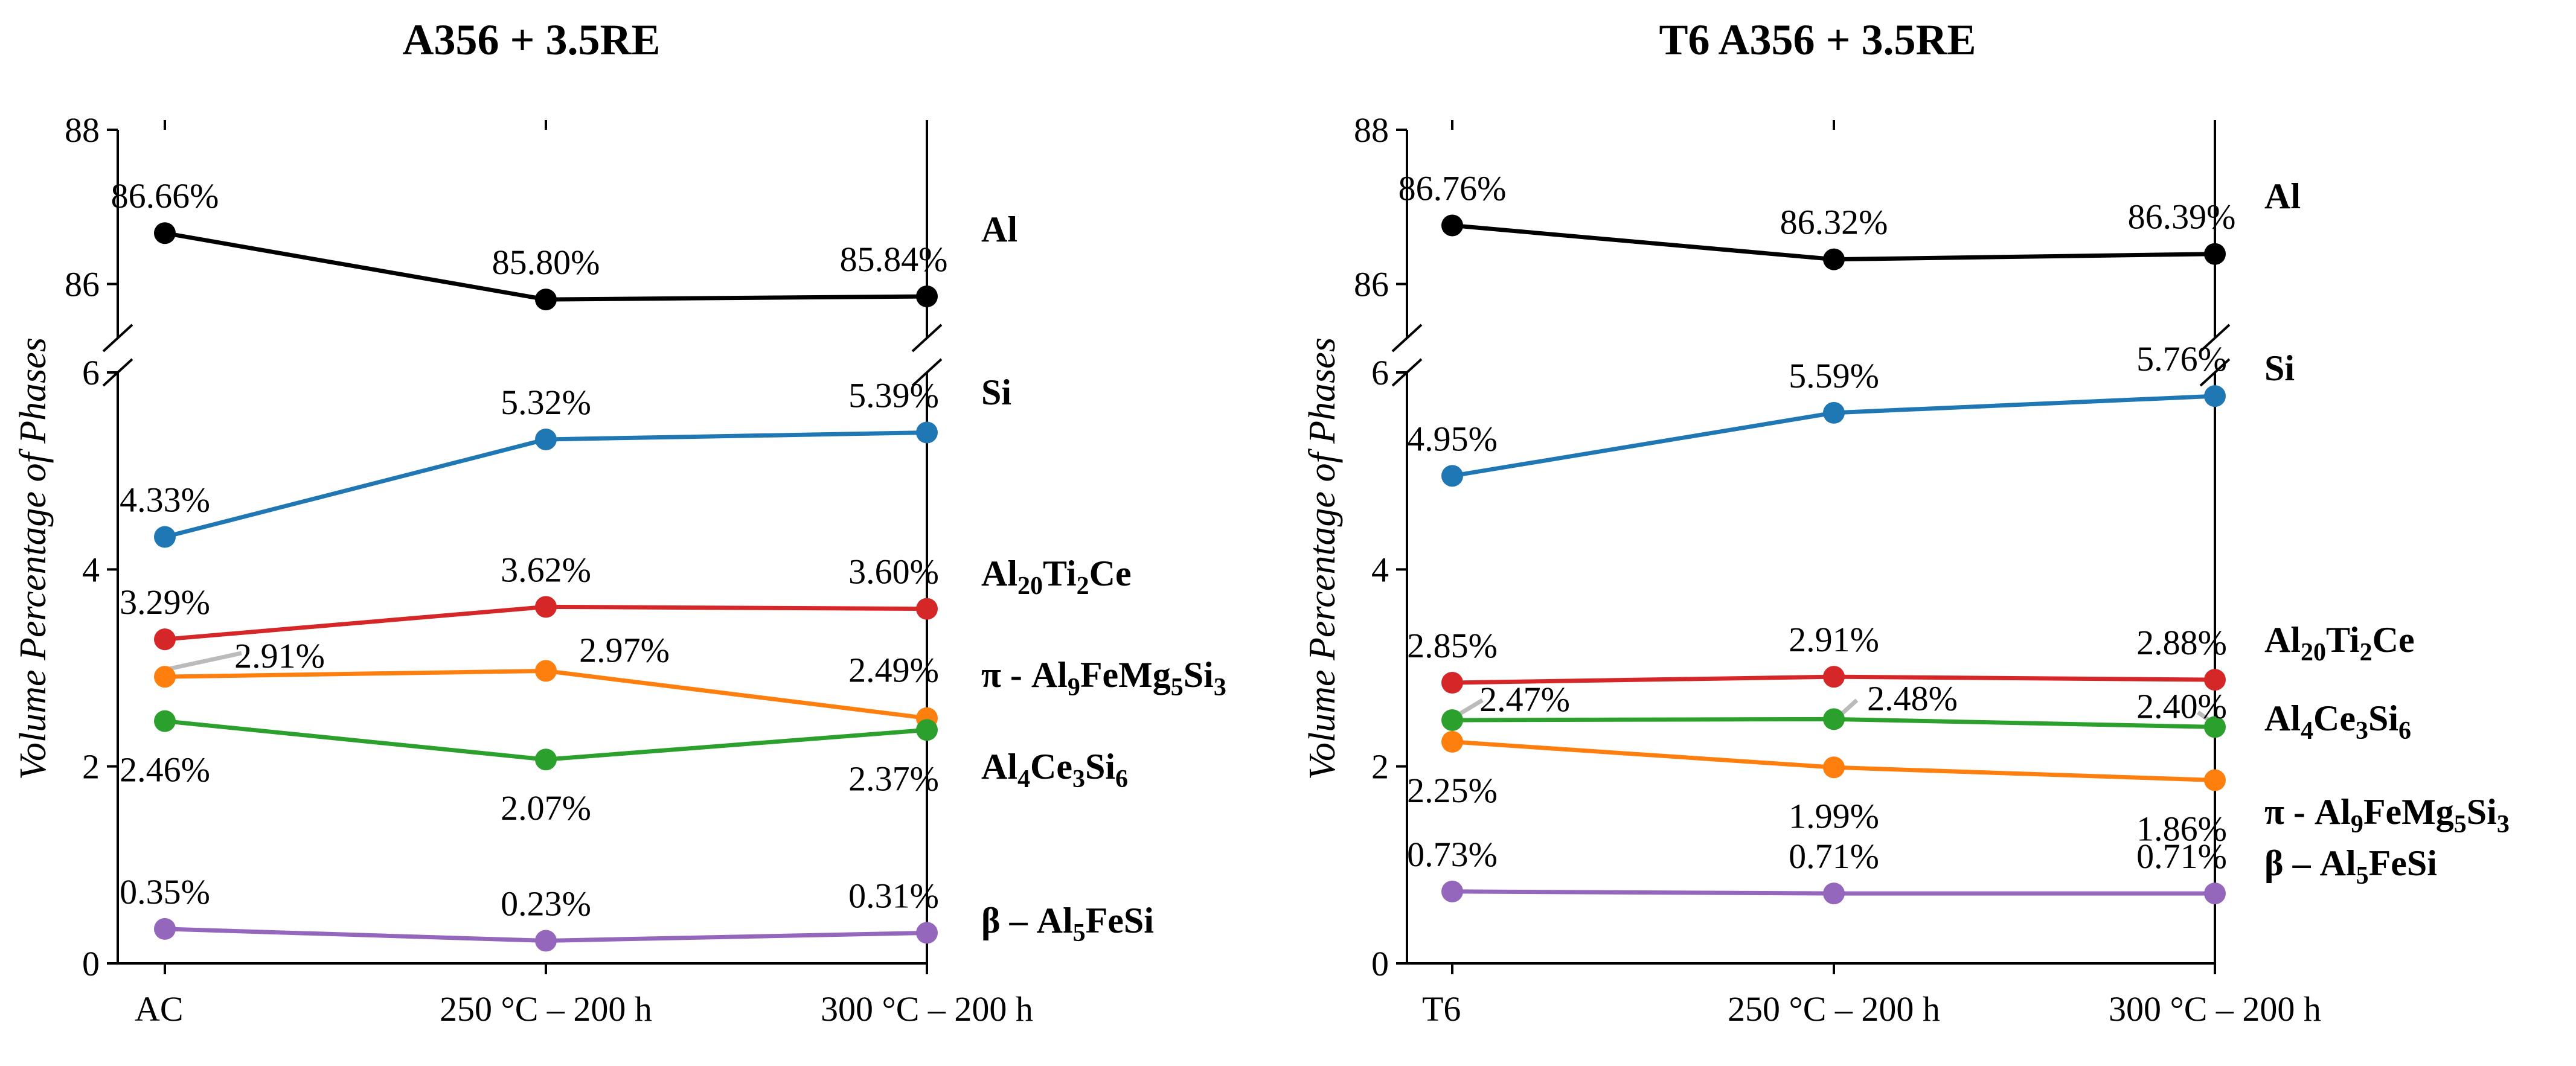 The height and width of the screenshot is (1066, 2576). Describe the element at coordinates (1452, 790) in the screenshot. I see `data-label: 2.25%` at that location.